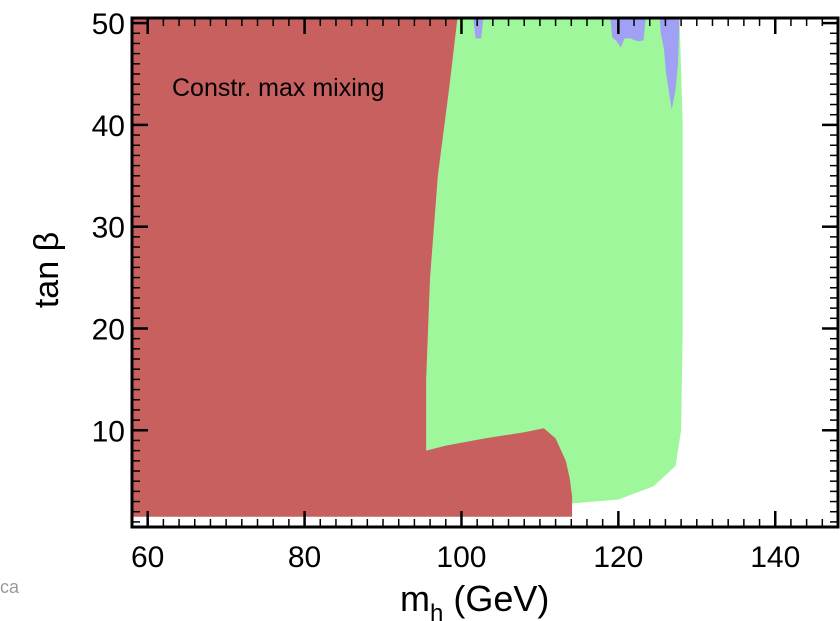  I want to click on y-tick-label: 30, so click(108, 228).